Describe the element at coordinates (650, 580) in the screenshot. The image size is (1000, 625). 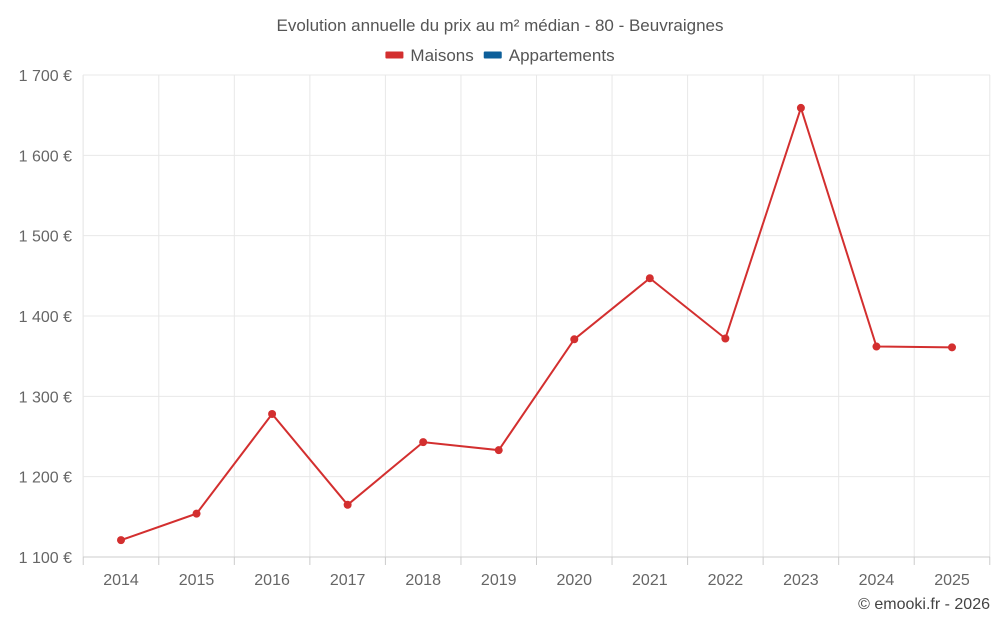
I see `x-tick-label: 2021` at that location.